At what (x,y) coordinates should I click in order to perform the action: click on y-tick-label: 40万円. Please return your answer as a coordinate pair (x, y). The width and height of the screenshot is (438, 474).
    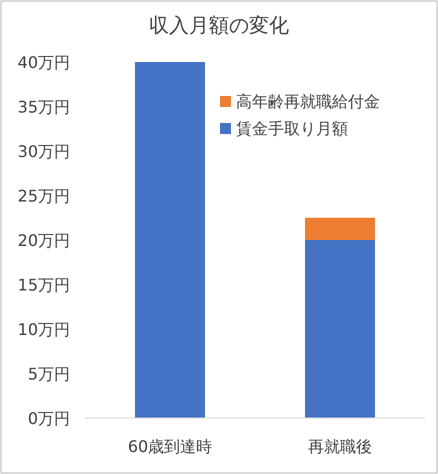
    Looking at the image, I should click on (44, 62).